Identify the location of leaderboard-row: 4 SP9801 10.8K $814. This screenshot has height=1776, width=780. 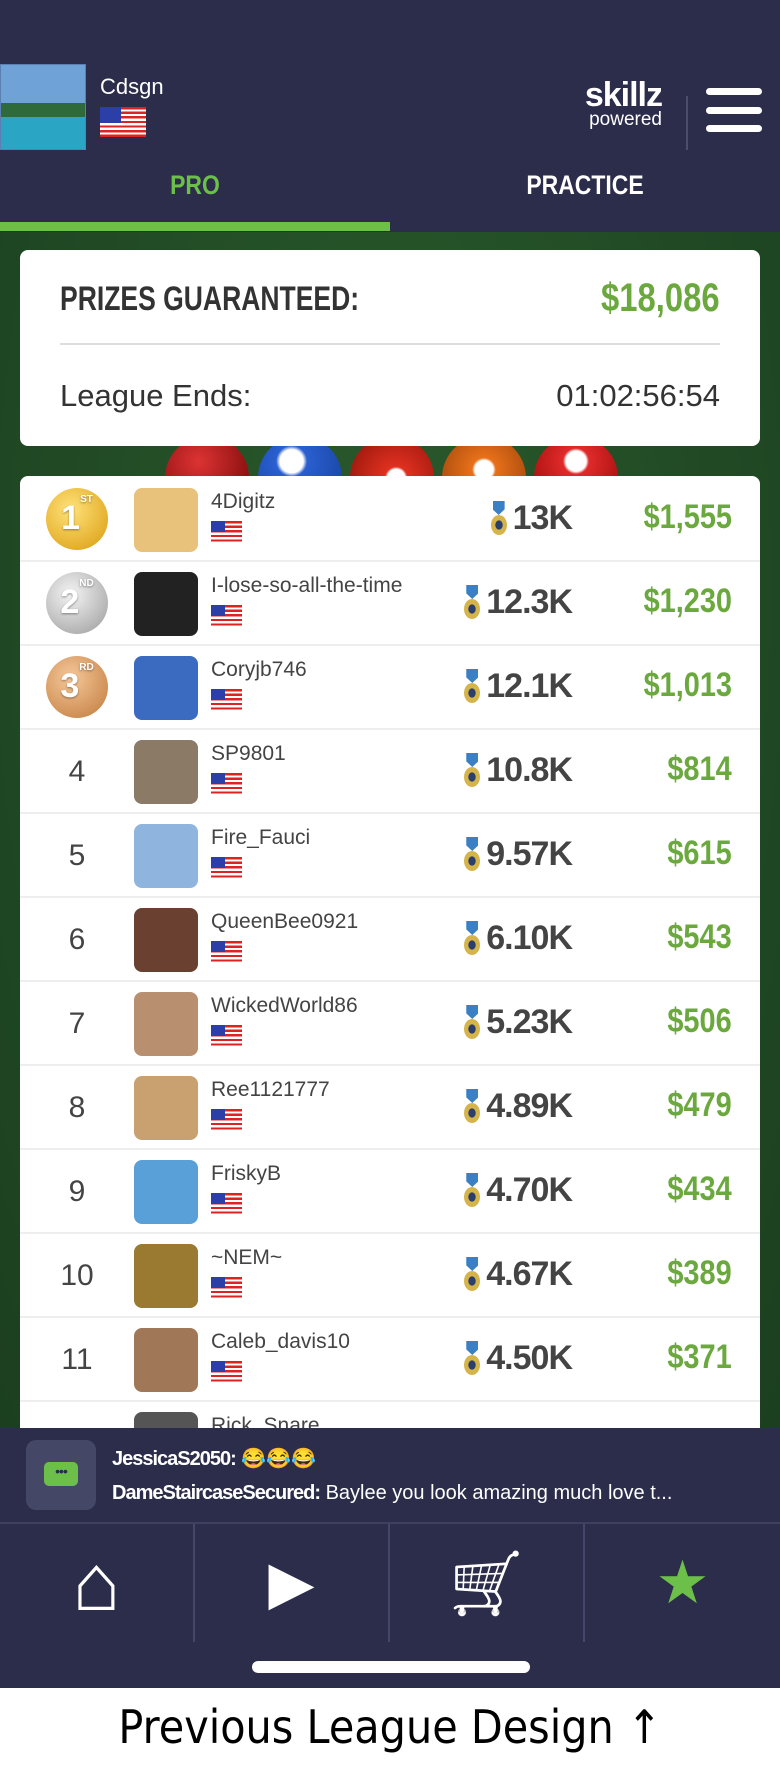
(390, 772).